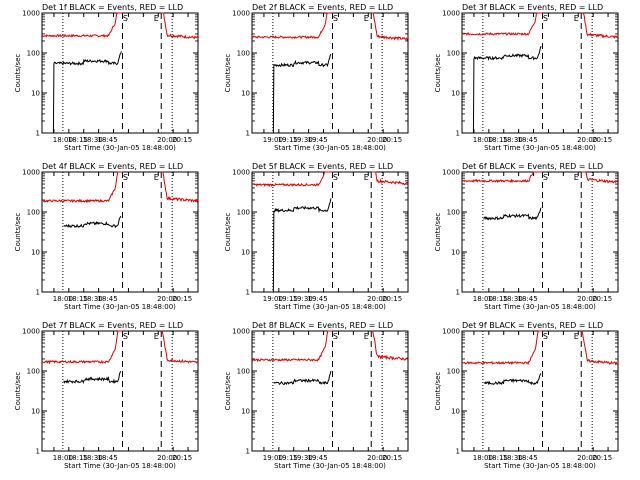 The image size is (640, 480). Describe the element at coordinates (322, 7) in the screenshot. I see `panel-title: Det 2f BLACK = Events, RED = LLD` at that location.